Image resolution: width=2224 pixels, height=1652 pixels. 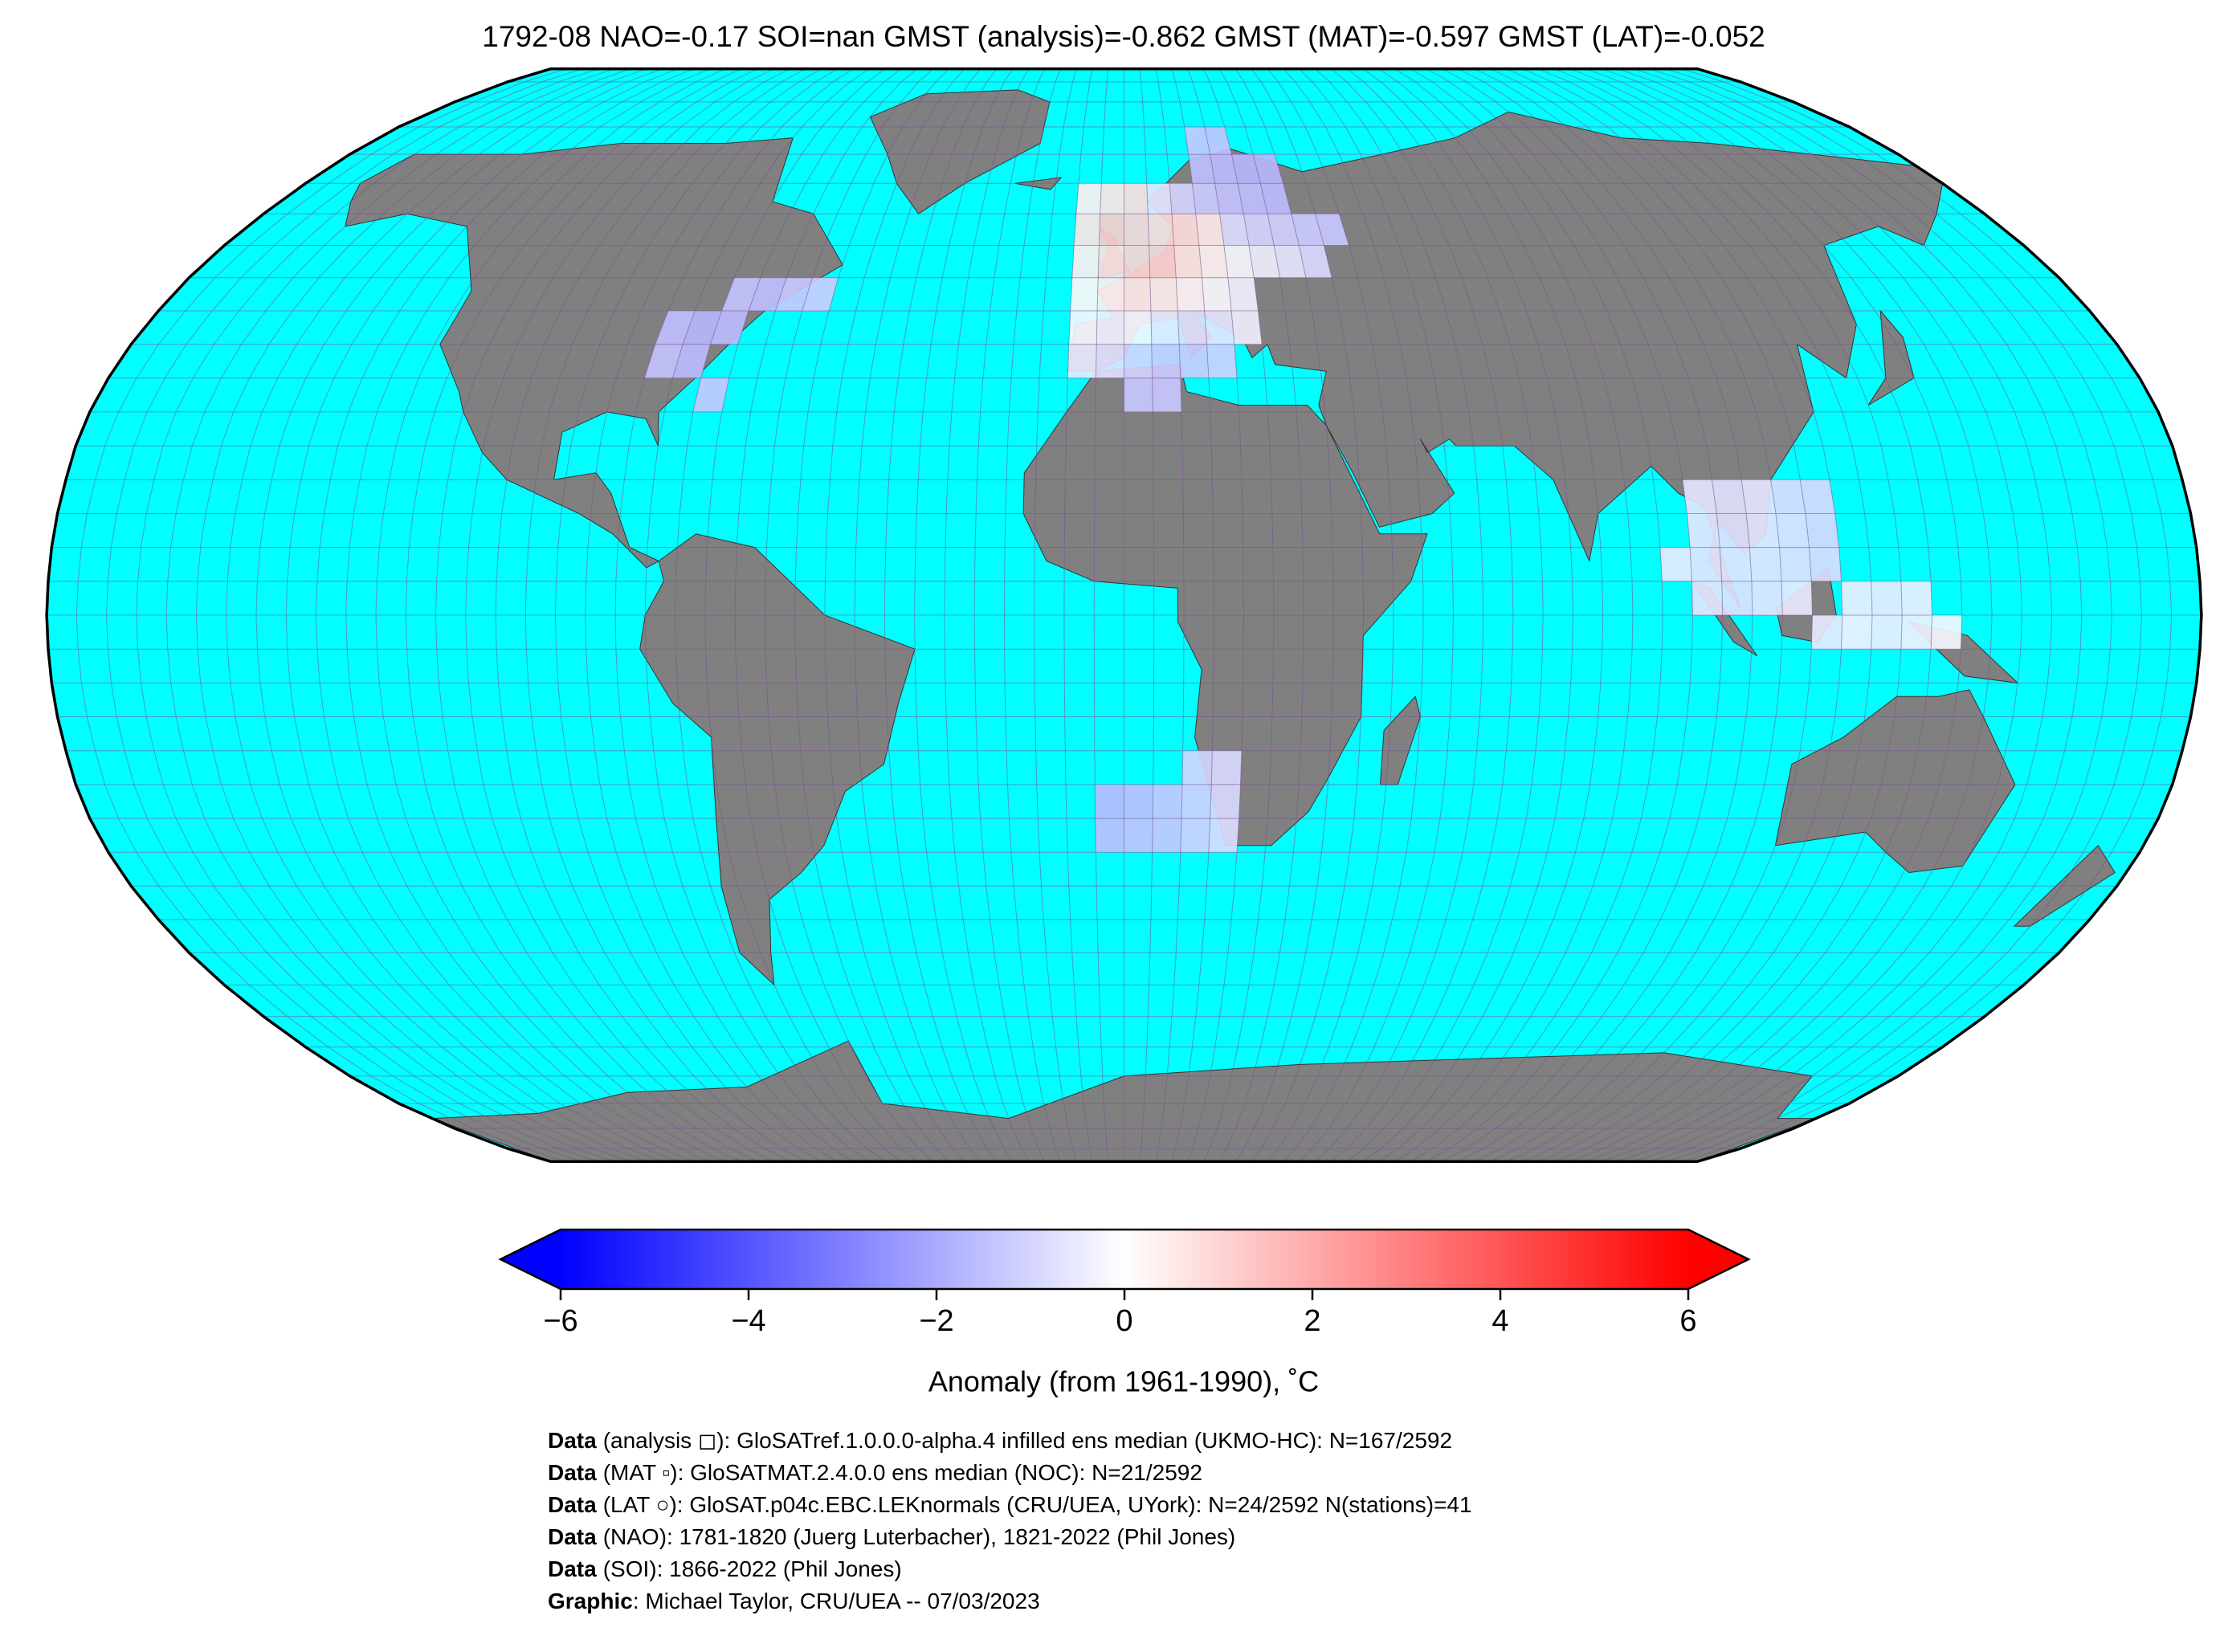 I want to click on colorbar-tick-label: −2, so click(x=936, y=1321).